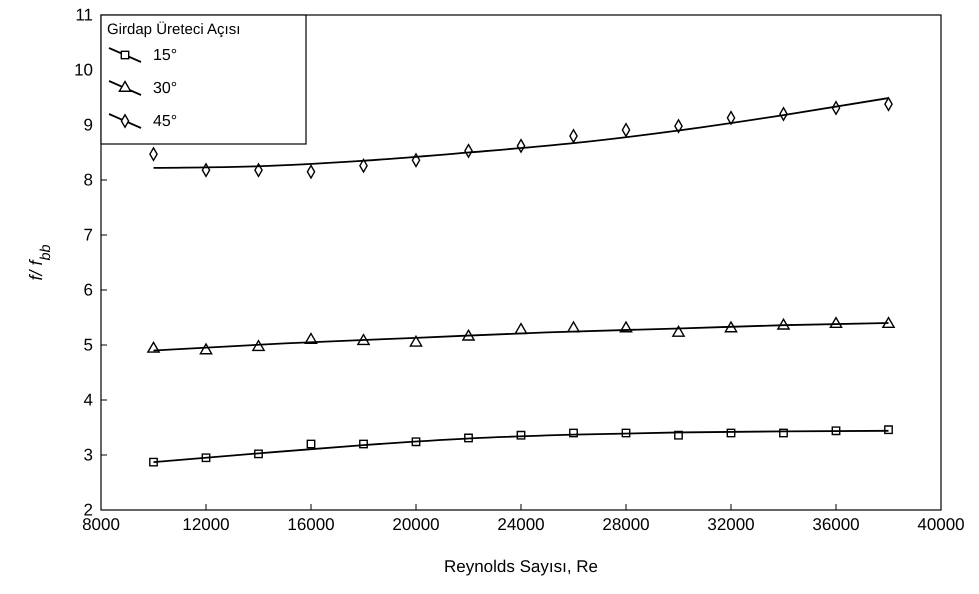 The width and height of the screenshot is (979, 594). I want to click on y-tick-label: 7, so click(88, 234).